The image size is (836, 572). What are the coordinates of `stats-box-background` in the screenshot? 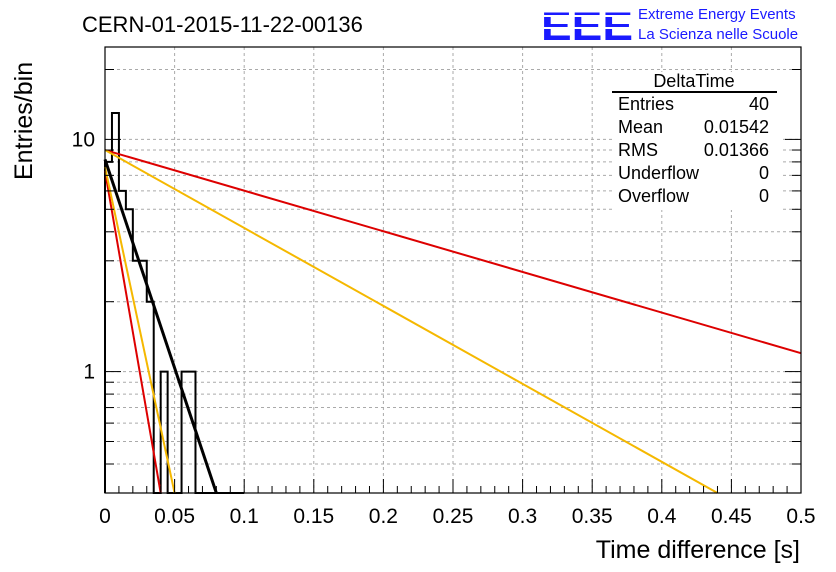 It's located at (697, 141).